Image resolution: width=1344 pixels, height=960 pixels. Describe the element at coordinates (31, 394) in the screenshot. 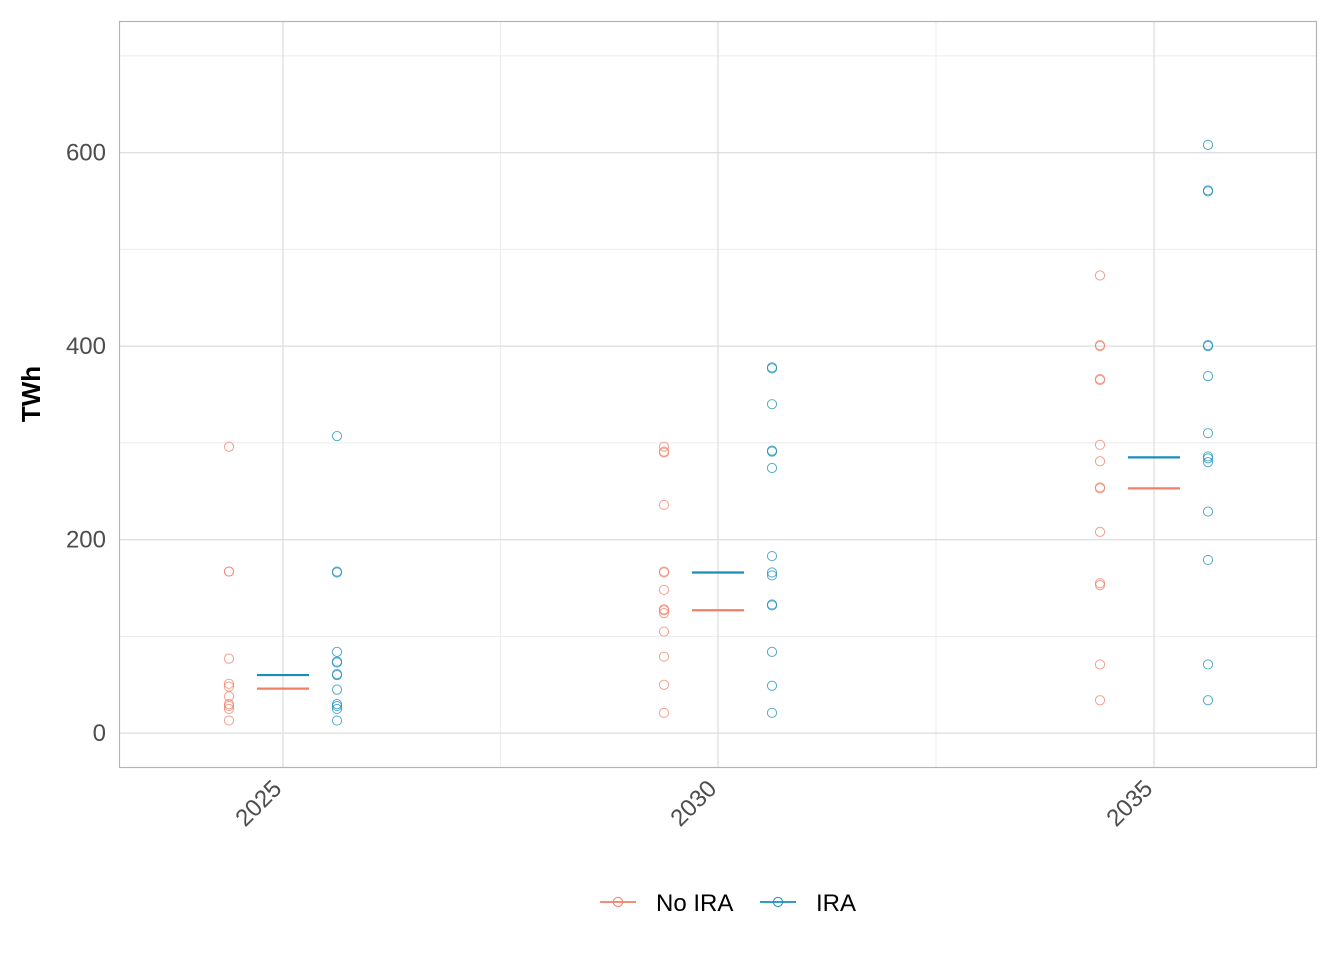

I see `y-axis-title: TWh` at that location.